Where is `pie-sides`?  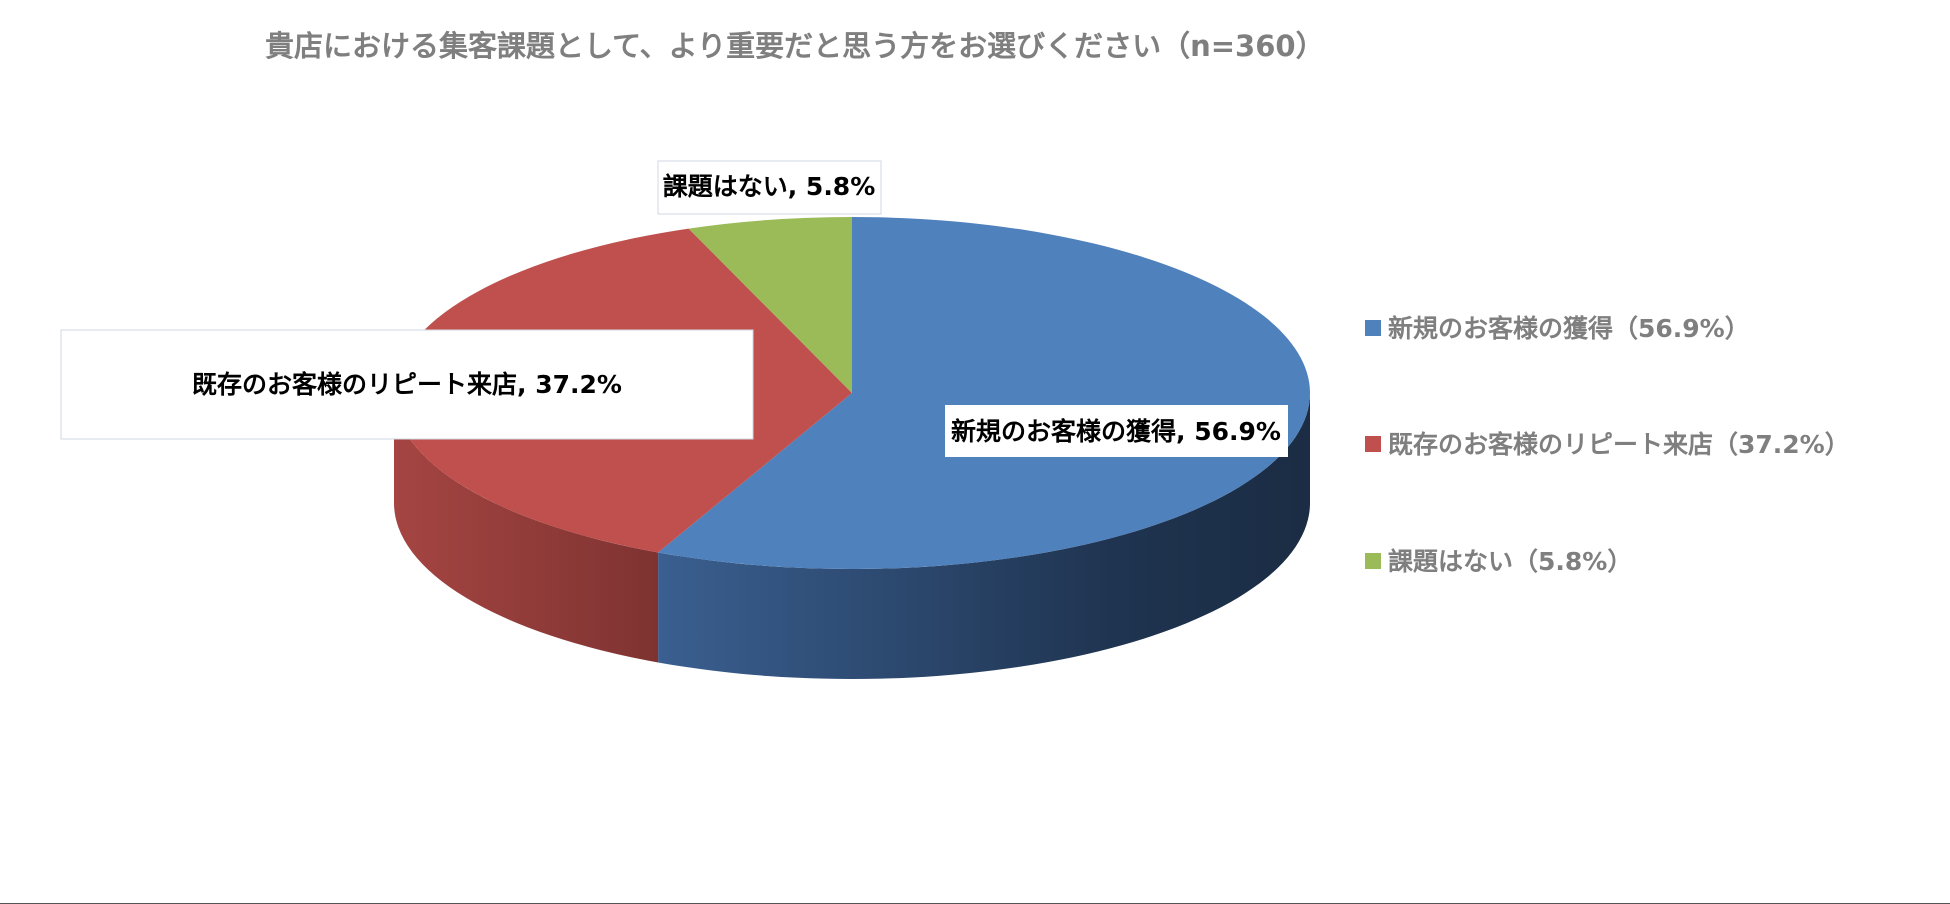 pie-sides is located at coordinates (852, 536).